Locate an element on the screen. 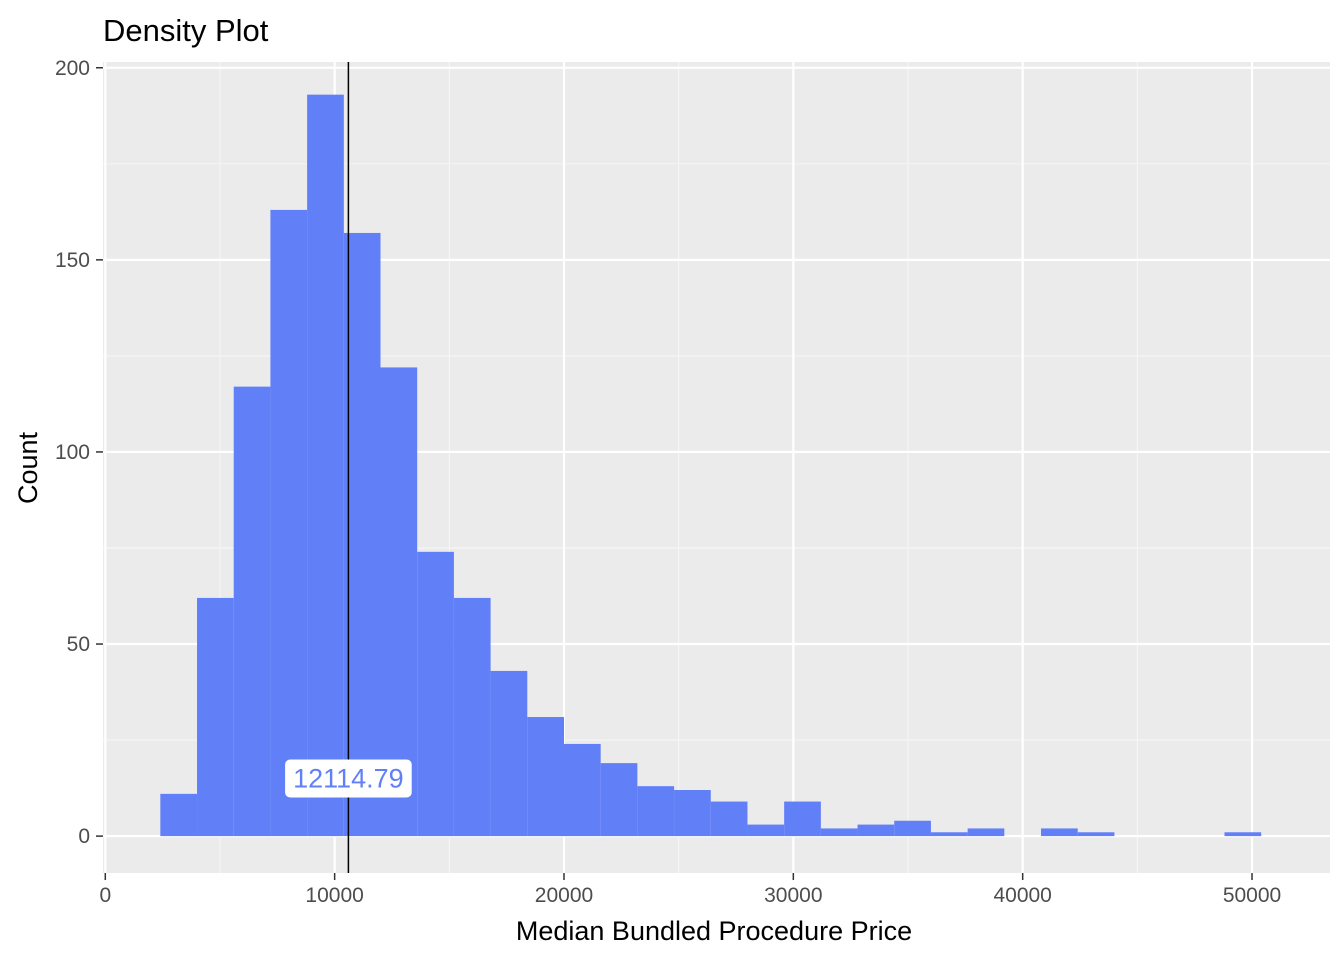 This screenshot has height=960, width=1344. y-axis-label: Count is located at coordinates (28, 467).